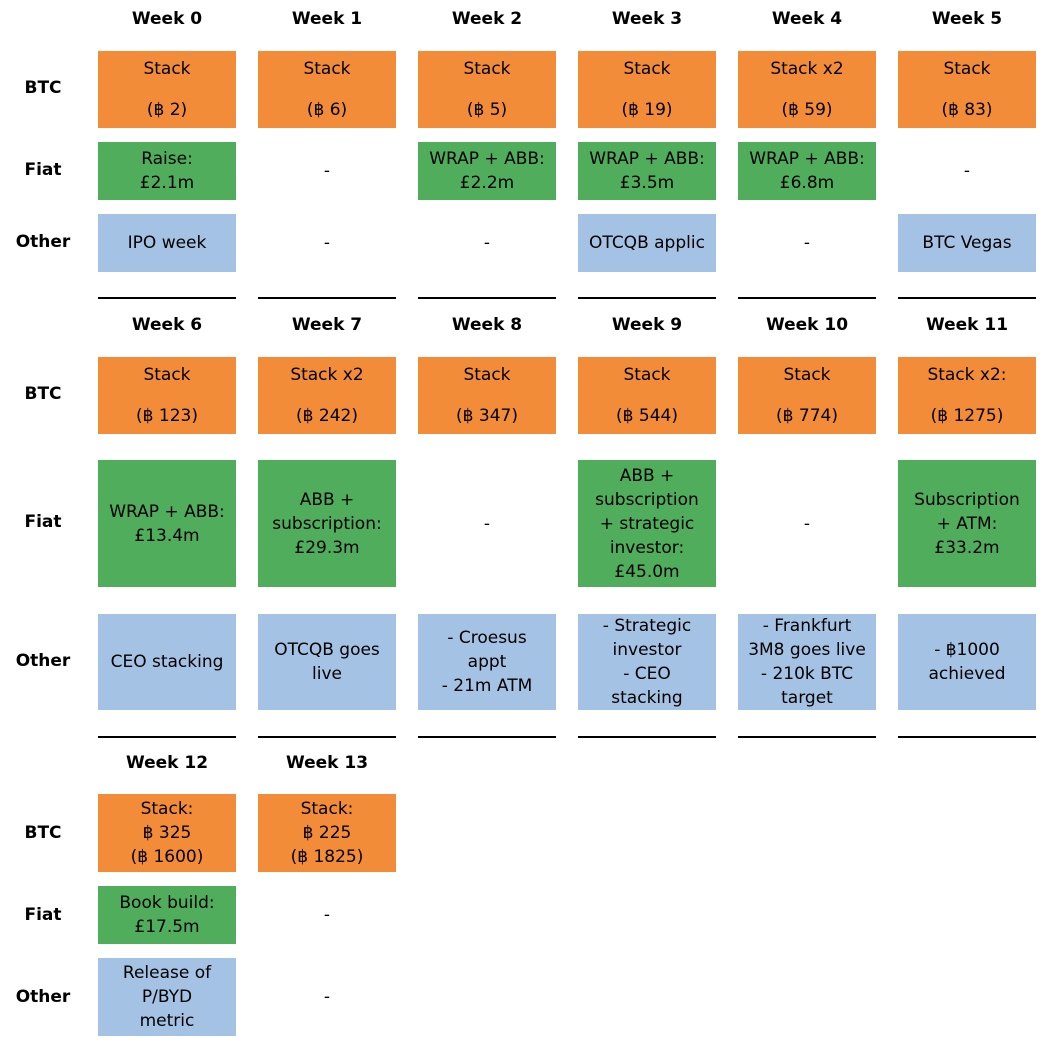 This screenshot has width=1050, height=1048. Describe the element at coordinates (167, 662) in the screenshot. I see `other-cell-text: CEO stacking` at that location.